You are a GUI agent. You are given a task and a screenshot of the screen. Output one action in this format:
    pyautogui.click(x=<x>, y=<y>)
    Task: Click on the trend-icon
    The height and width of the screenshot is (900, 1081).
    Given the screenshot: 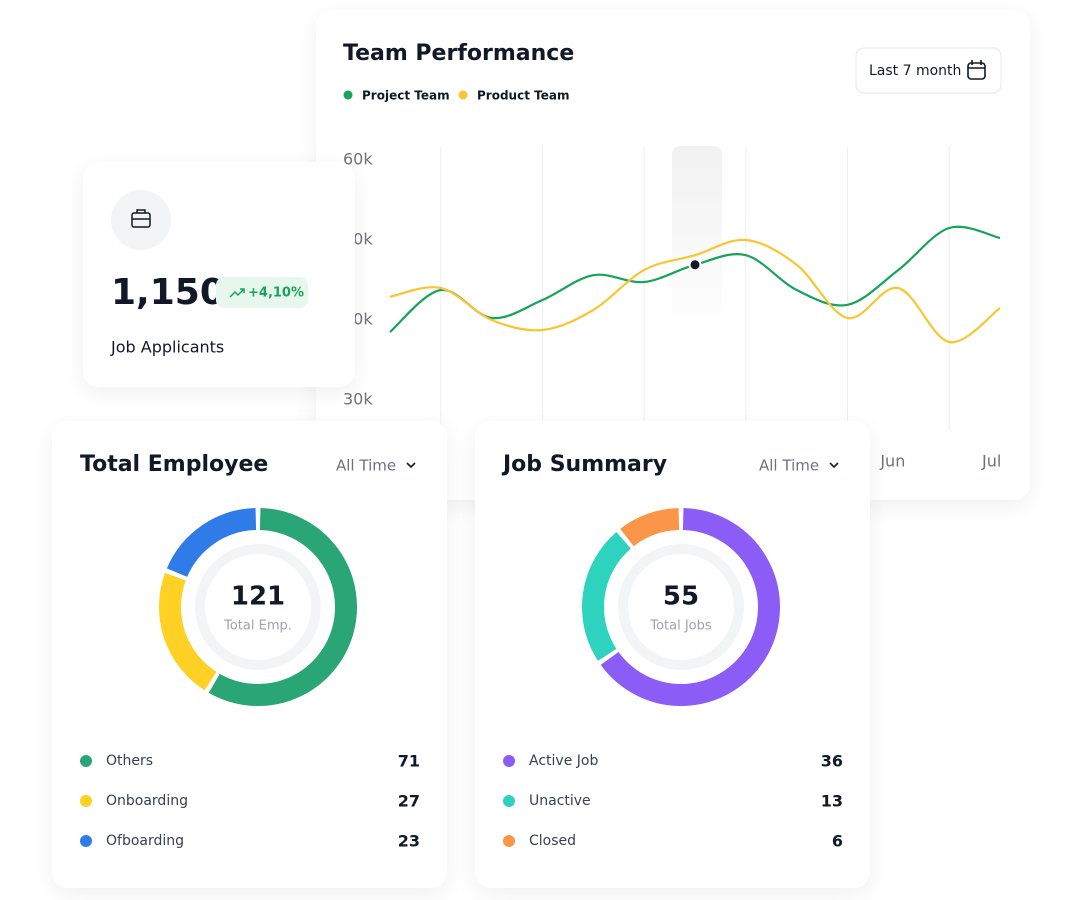 What is the action you would take?
    pyautogui.click(x=237, y=293)
    